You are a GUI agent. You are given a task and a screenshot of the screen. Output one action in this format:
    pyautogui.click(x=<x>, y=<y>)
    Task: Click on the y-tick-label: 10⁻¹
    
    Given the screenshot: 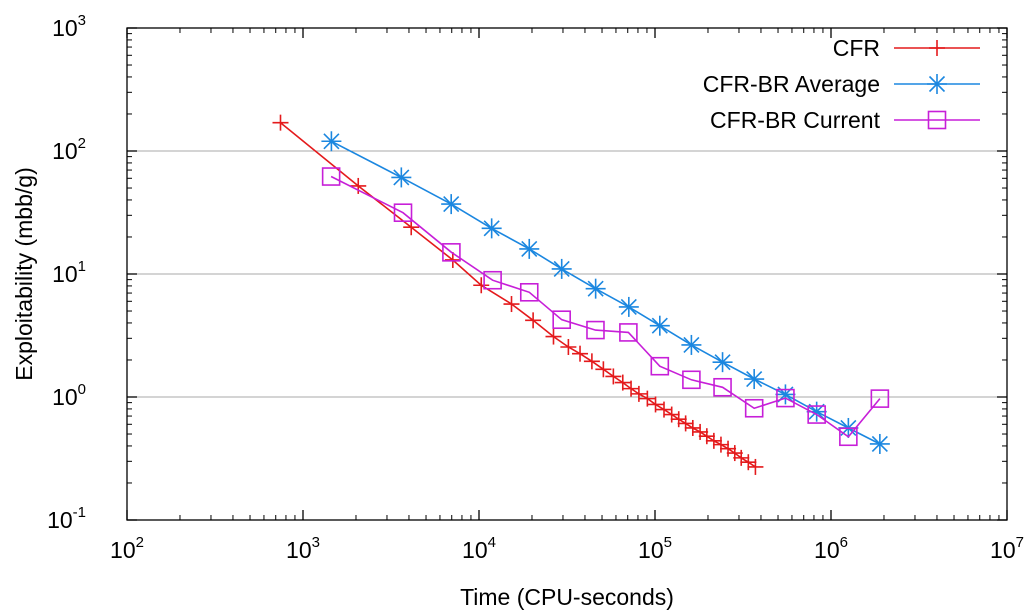 What is the action you would take?
    pyautogui.click(x=66, y=518)
    